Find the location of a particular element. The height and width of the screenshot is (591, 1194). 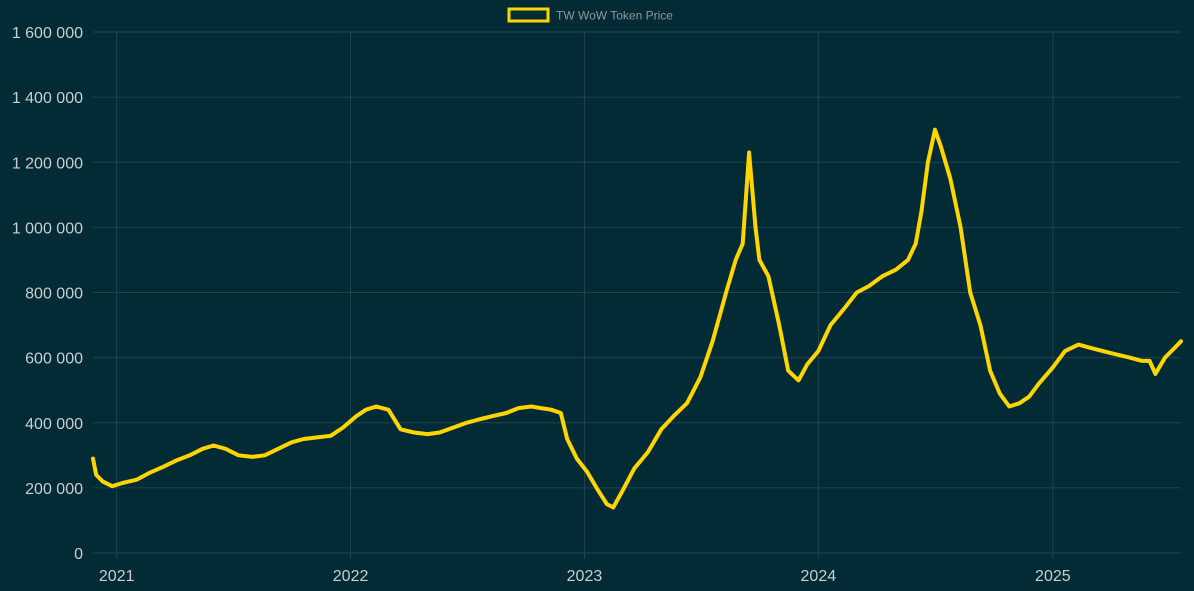

legend: TW WoW Token Price is located at coordinates (590, 15).